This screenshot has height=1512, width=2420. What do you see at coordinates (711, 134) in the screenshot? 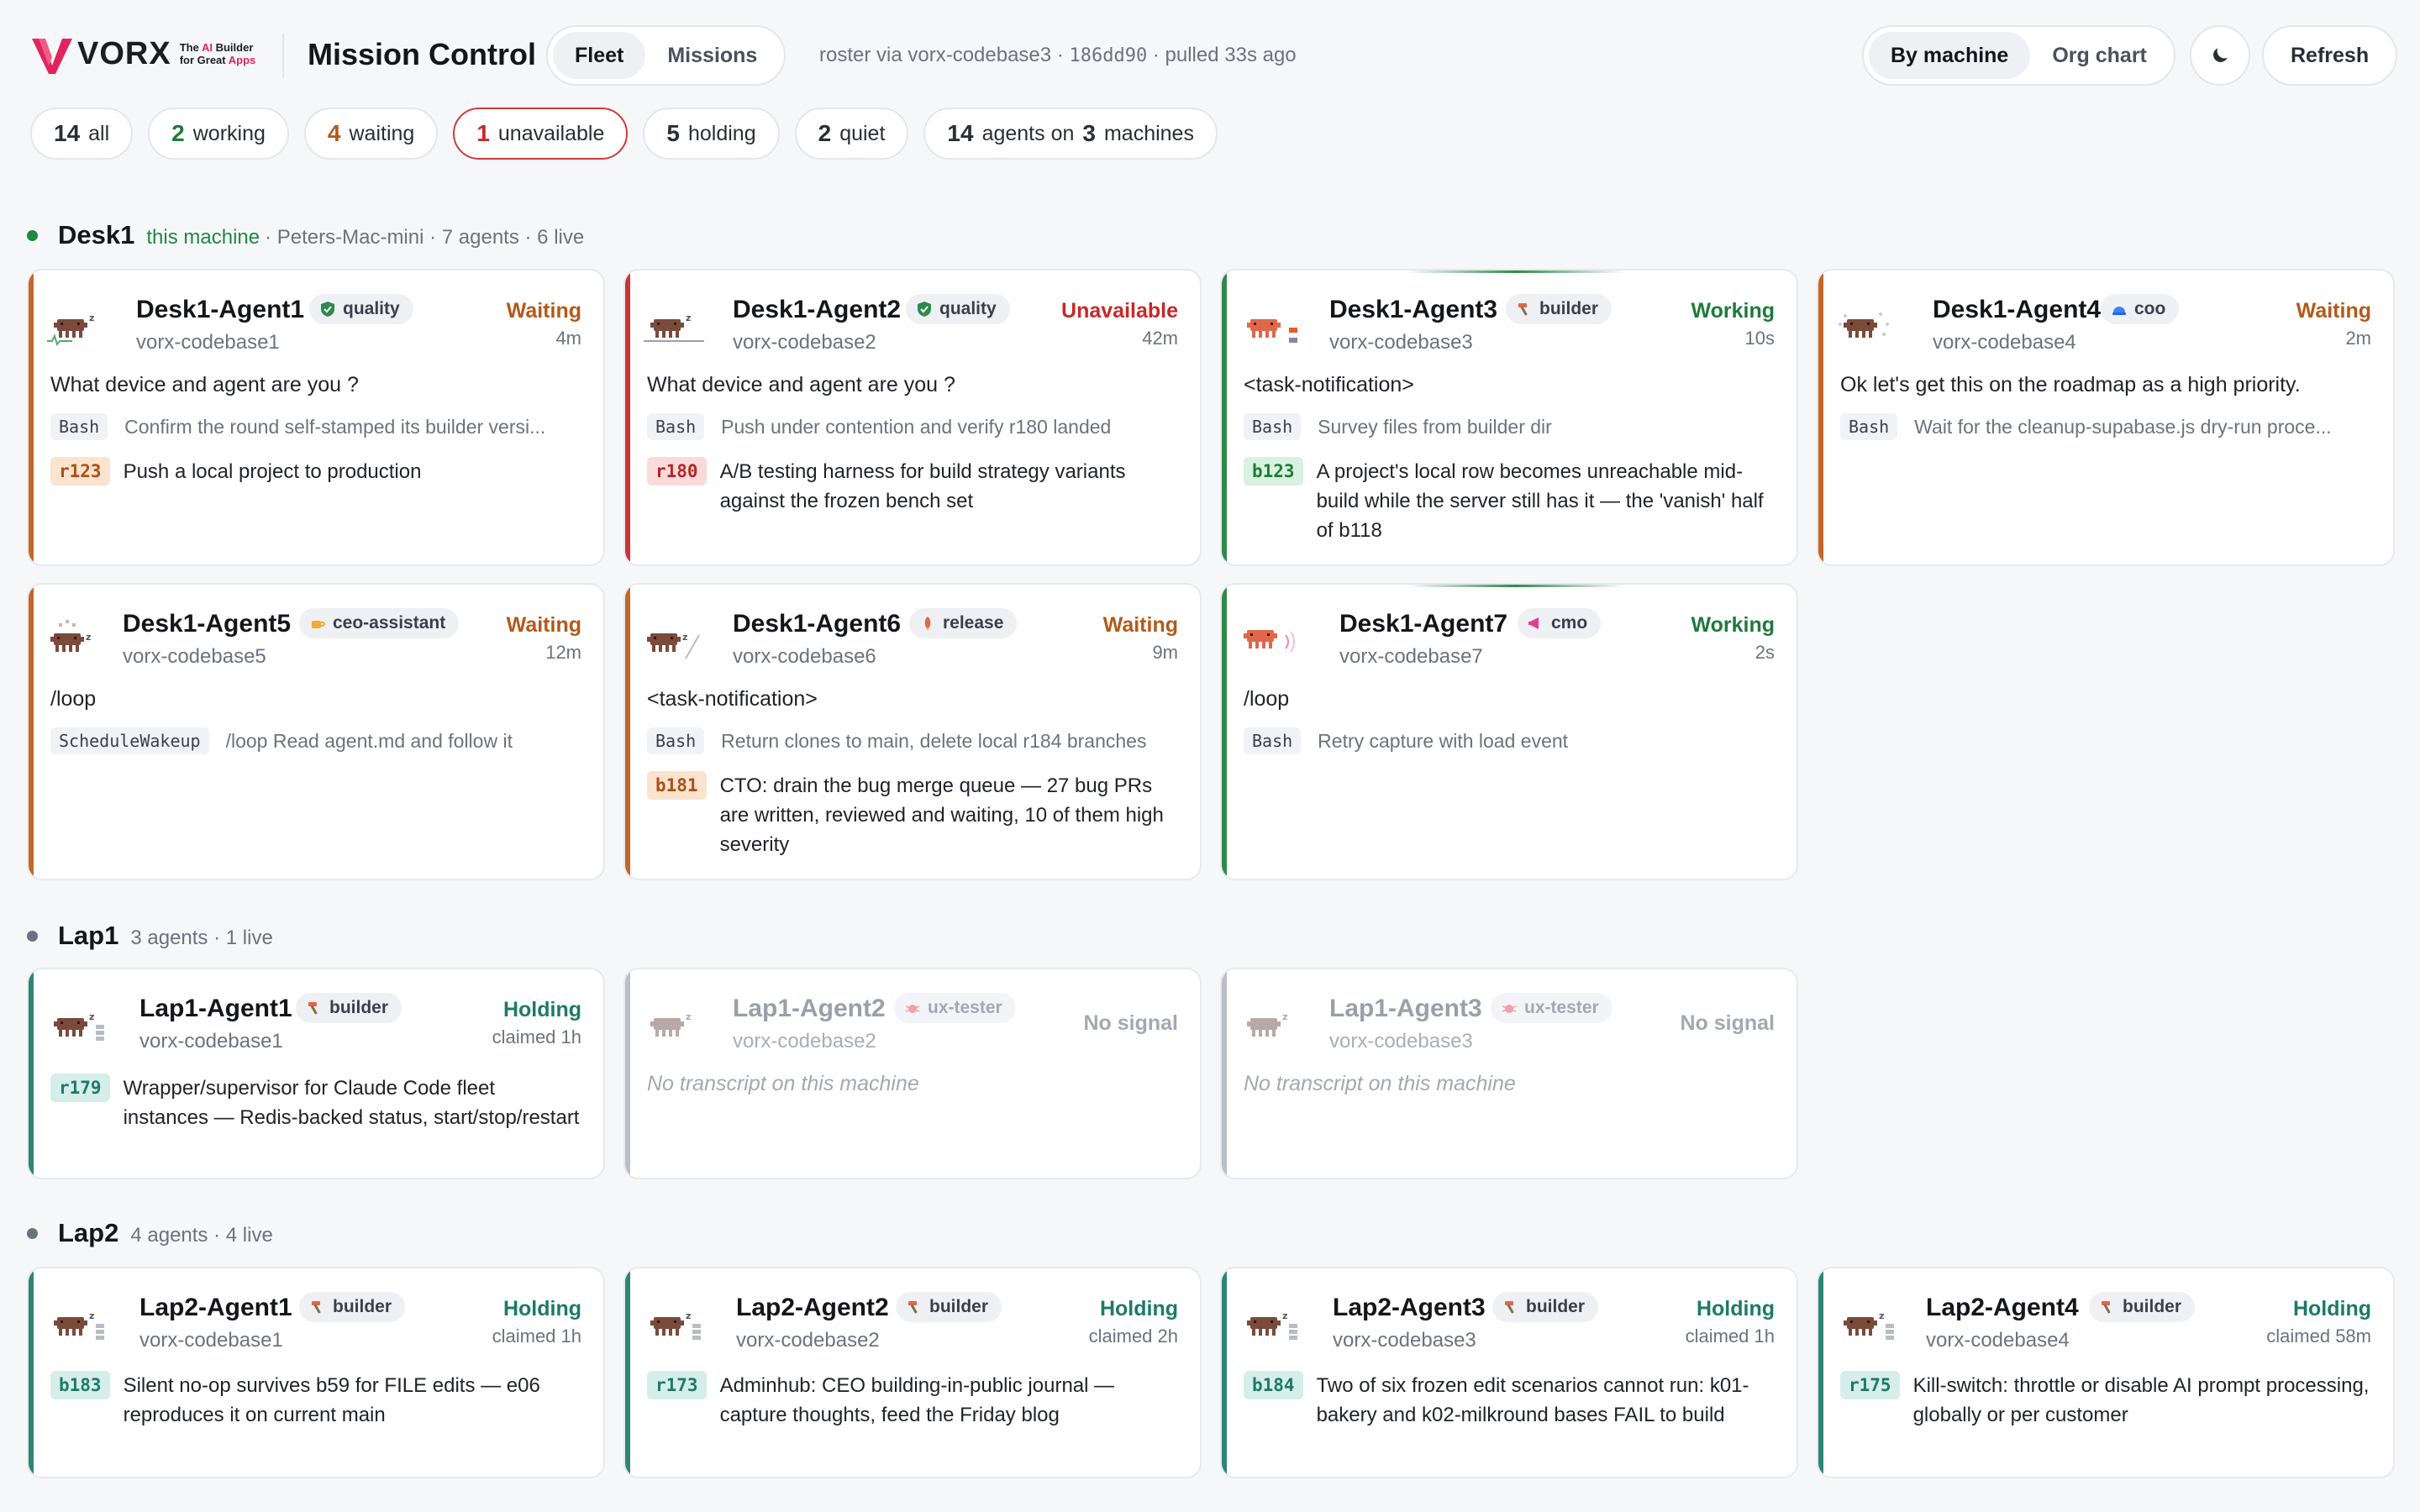
I see `filter-holding: 5 holding` at bounding box center [711, 134].